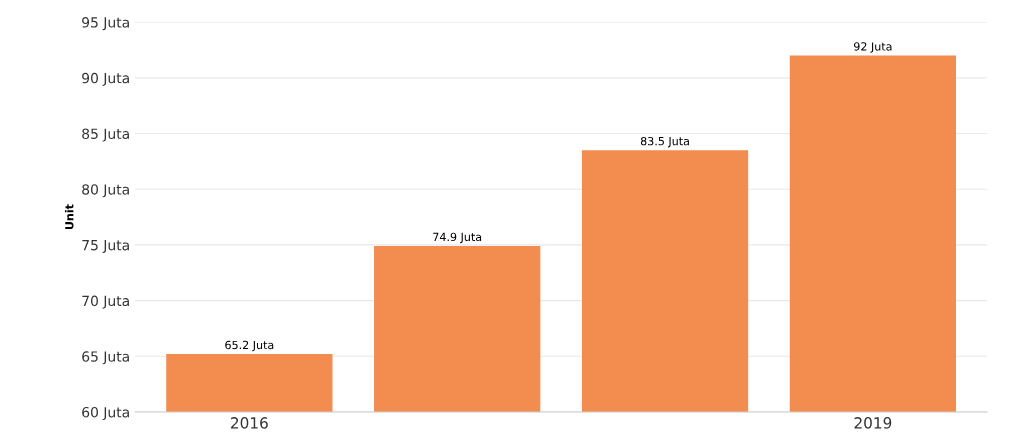 The height and width of the screenshot is (443, 1023). Describe the element at coordinates (249, 423) in the screenshot. I see `x-tick-label: 2016` at that location.